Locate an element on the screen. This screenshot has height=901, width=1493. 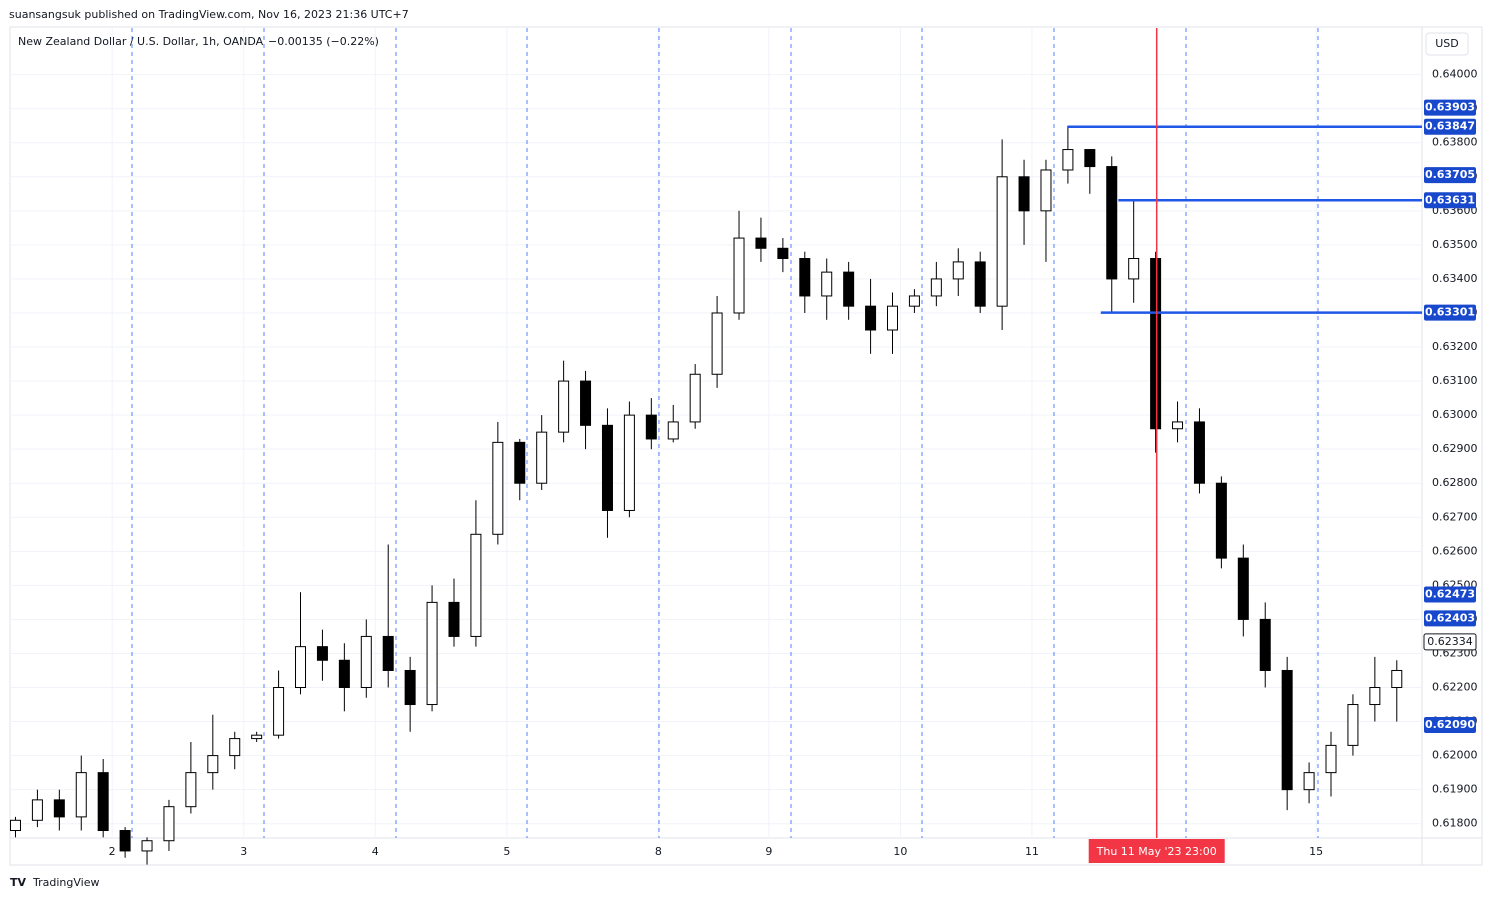
crosshair-label-bg is located at coordinates (1156, 851).